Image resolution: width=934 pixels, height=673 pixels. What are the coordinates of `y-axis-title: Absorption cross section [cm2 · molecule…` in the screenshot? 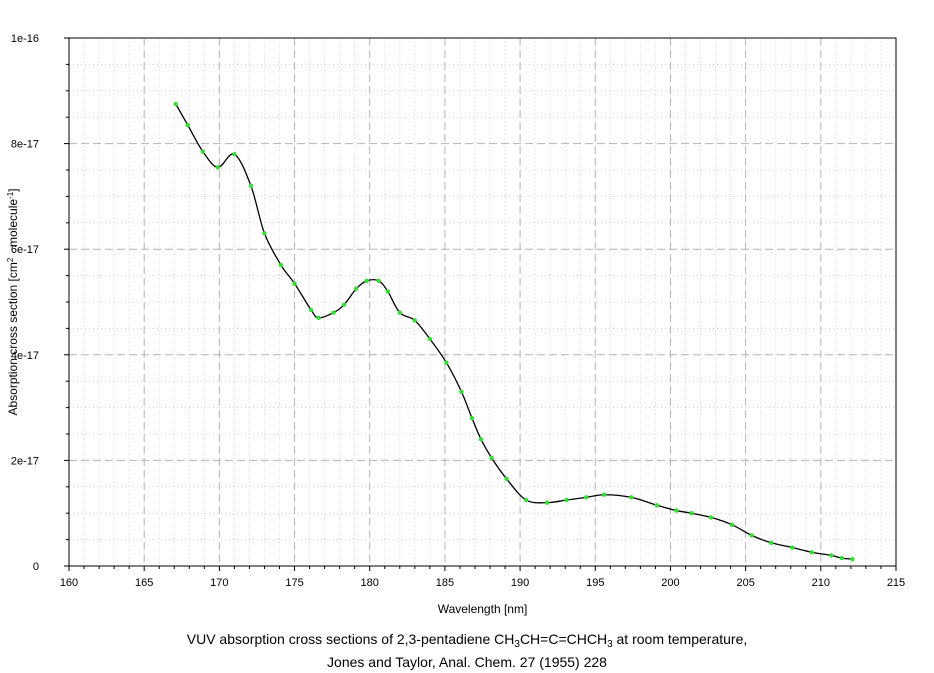 It's located at (13, 301).